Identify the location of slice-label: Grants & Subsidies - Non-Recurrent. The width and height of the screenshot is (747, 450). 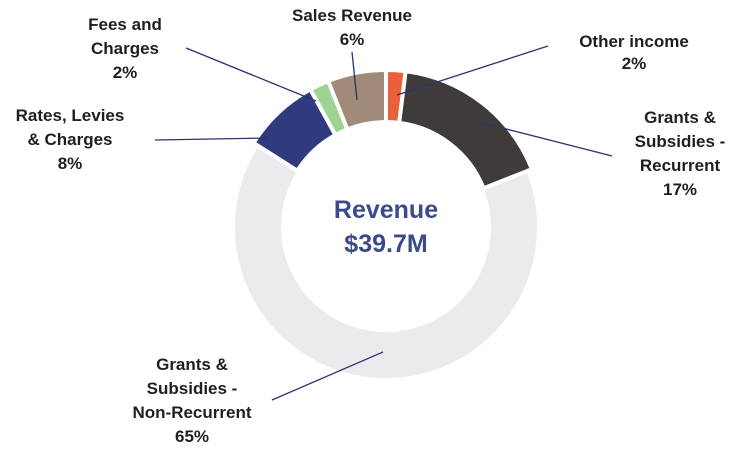
(192, 388).